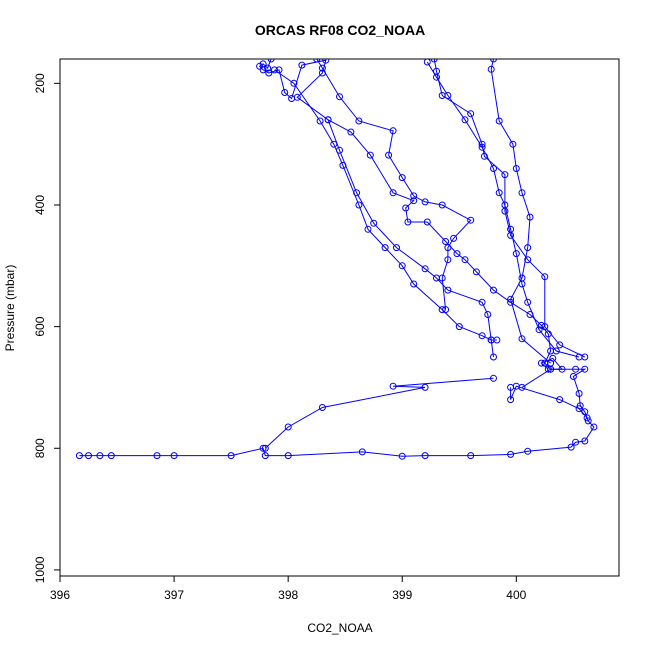 The height and width of the screenshot is (655, 650). Describe the element at coordinates (288, 595) in the screenshot. I see `x-tick-label: 398` at that location.